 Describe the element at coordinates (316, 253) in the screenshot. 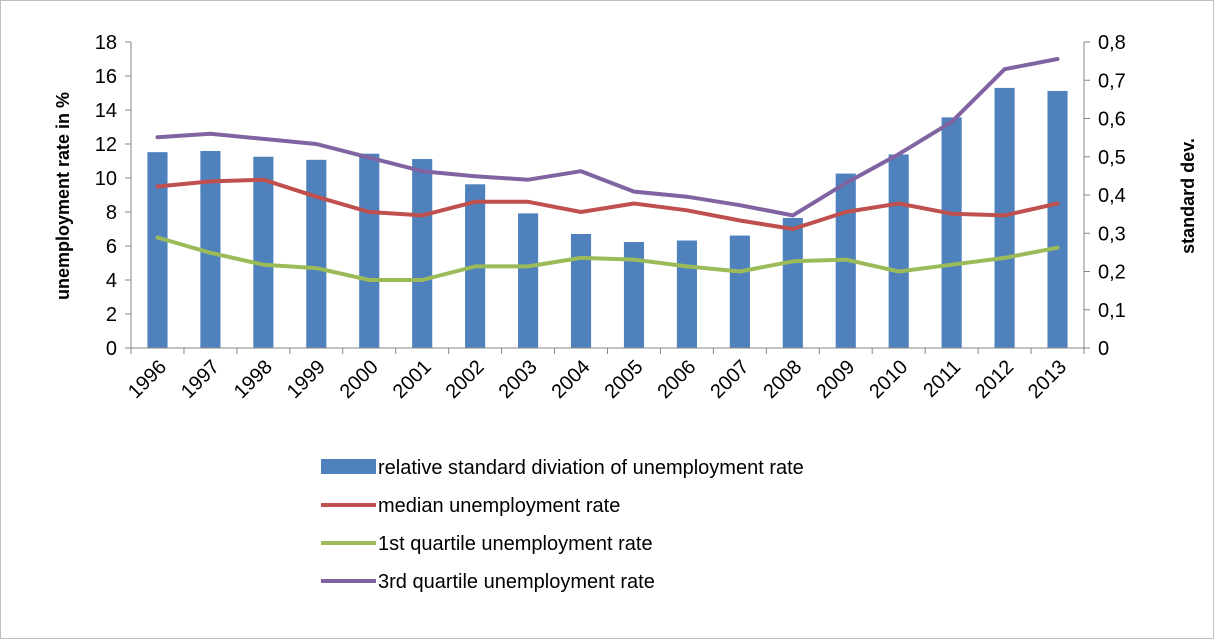

I see `bar-1999` at that location.